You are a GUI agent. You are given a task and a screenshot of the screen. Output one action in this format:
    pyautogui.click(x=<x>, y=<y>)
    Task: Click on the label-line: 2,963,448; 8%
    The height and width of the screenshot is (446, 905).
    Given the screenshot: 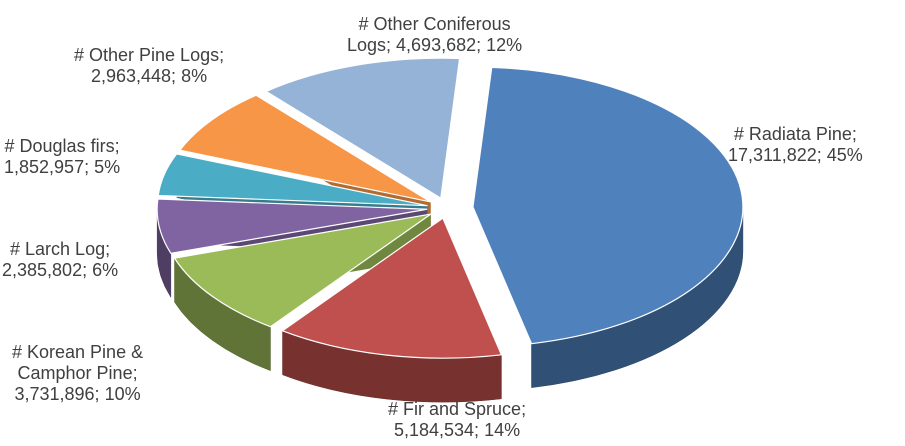 What is the action you would take?
    pyautogui.click(x=149, y=76)
    